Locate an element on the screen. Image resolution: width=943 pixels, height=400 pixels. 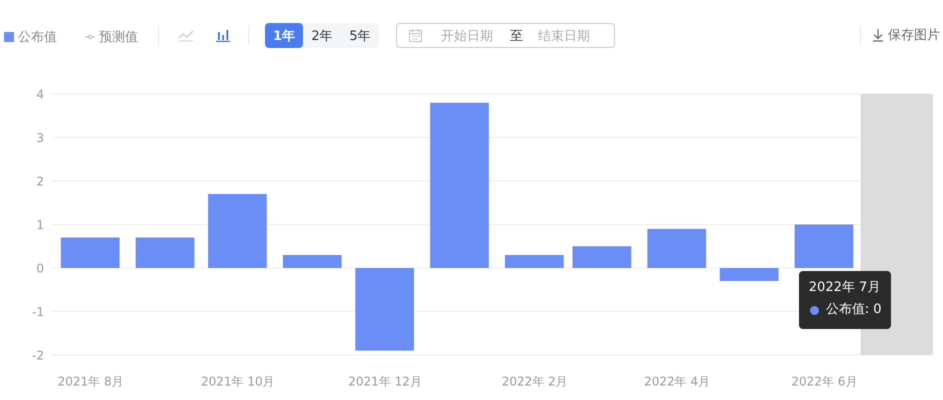
annotation: 2022年 7月 is located at coordinates (845, 288).